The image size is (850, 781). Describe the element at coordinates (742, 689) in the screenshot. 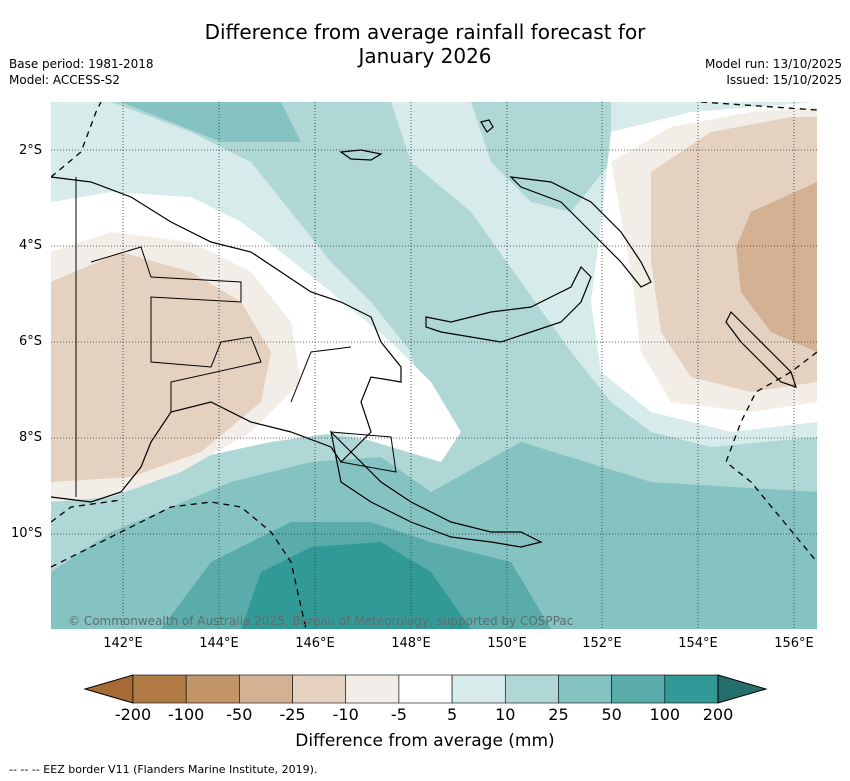

I see `colorbar-extend-high` at that location.